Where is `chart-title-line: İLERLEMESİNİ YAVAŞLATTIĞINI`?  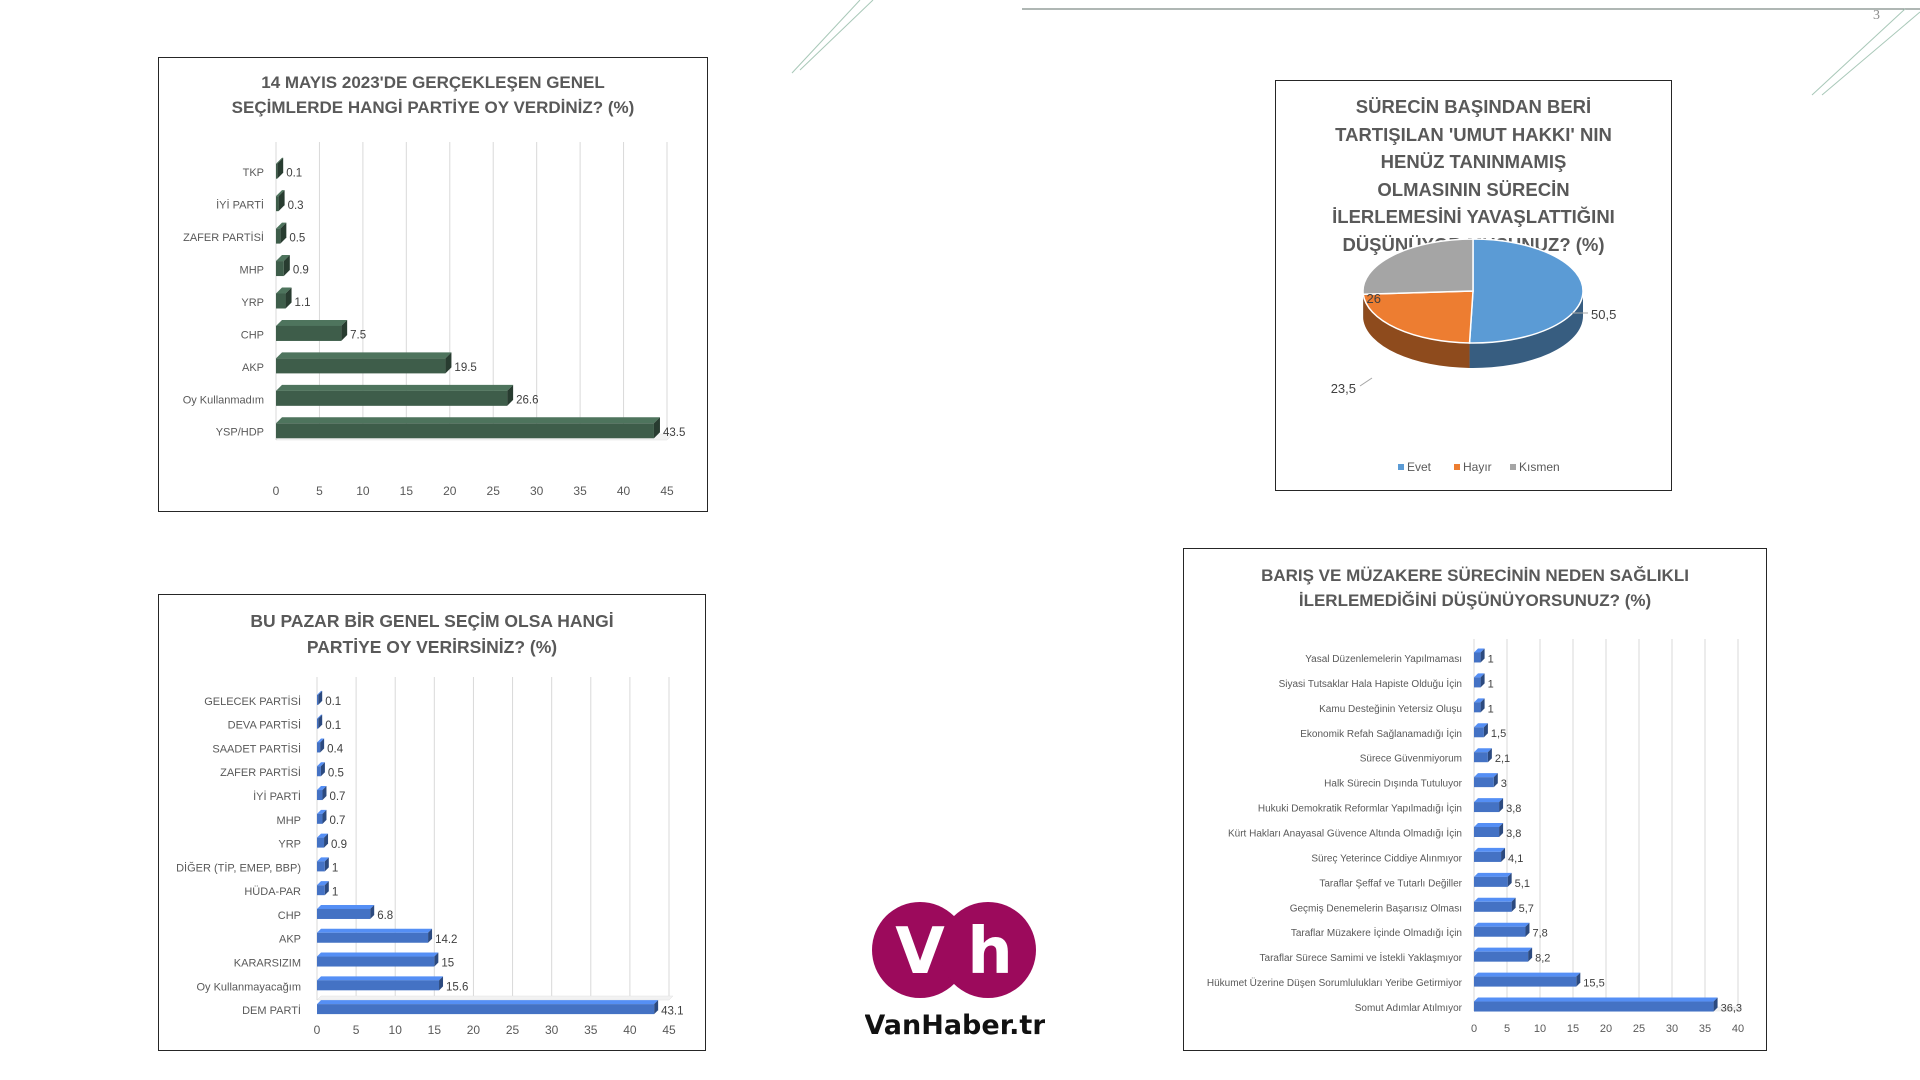 chart-title-line: İLERLEMESİNİ YAVAŞLATTIĞINI is located at coordinates (1473, 216).